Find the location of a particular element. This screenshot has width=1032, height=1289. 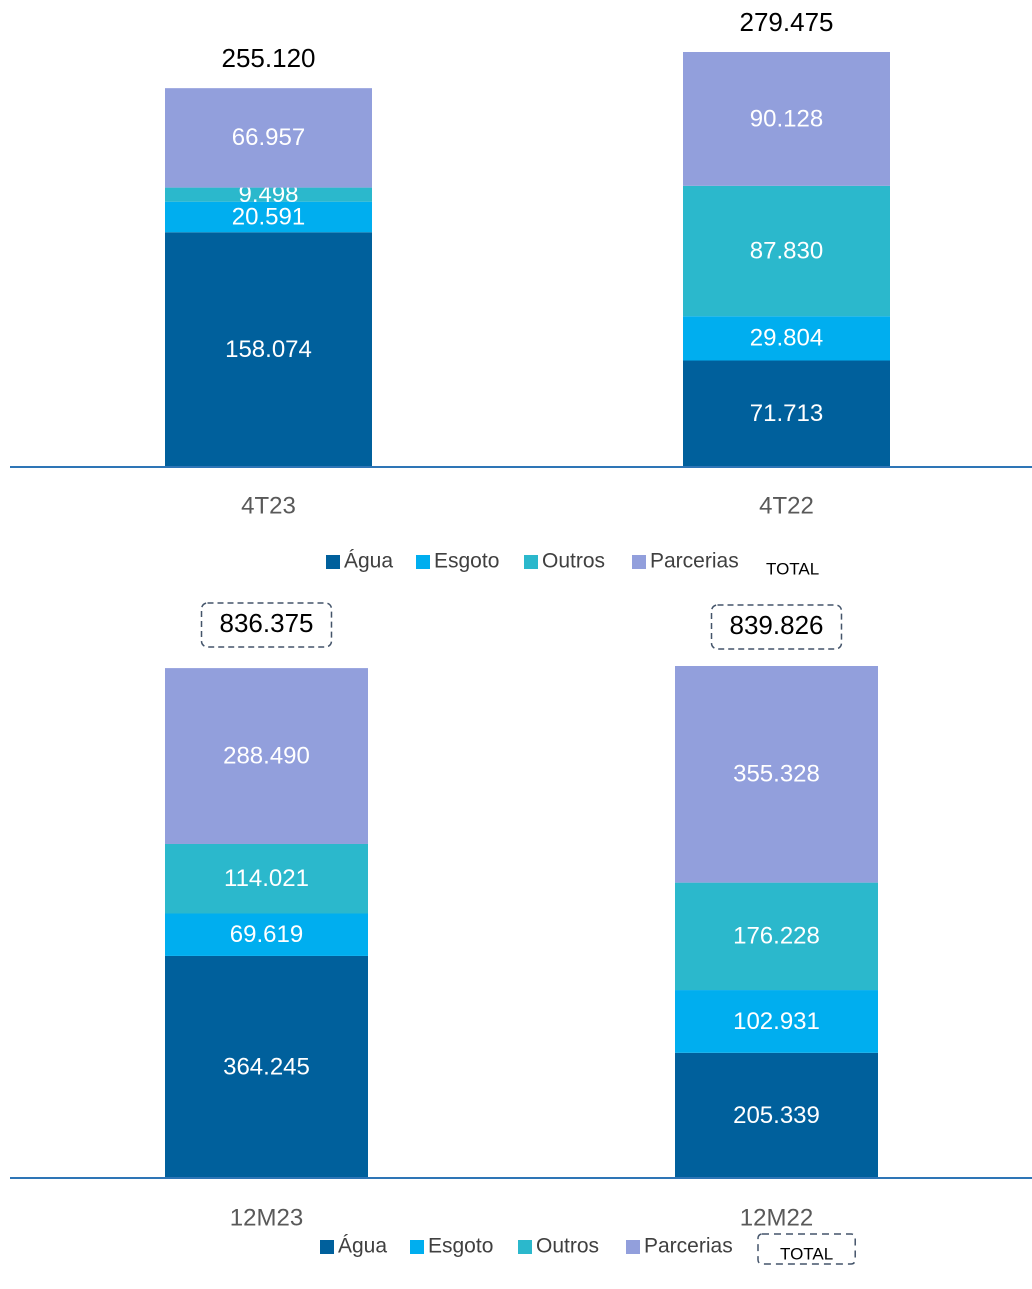

legend-total-box is located at coordinates (806, 1249).